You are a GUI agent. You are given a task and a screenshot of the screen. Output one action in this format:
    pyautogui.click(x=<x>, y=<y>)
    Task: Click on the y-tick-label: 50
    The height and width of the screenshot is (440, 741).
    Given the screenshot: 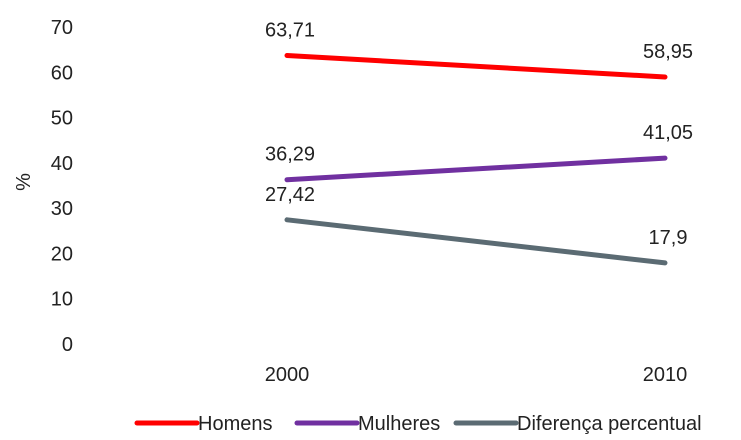 What is the action you would take?
    pyautogui.click(x=62, y=119)
    